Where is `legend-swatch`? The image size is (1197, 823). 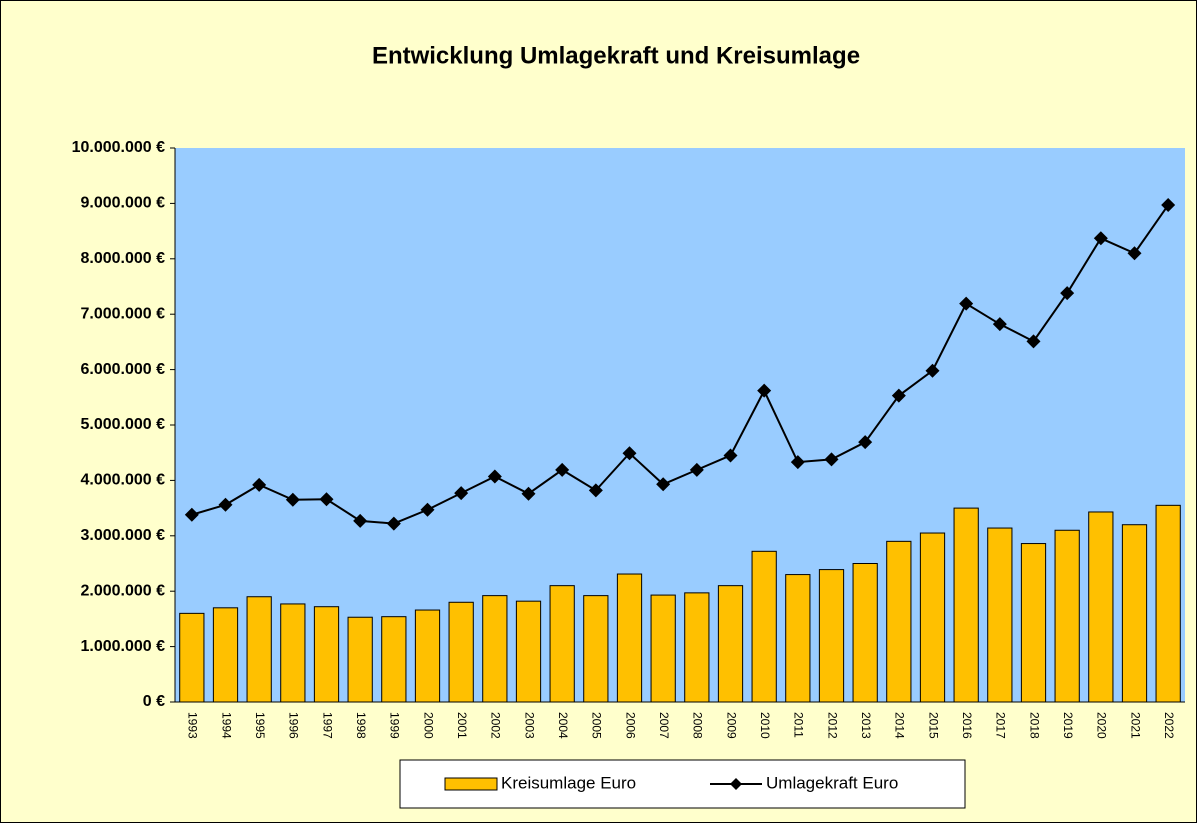 legend-swatch is located at coordinates (471, 784).